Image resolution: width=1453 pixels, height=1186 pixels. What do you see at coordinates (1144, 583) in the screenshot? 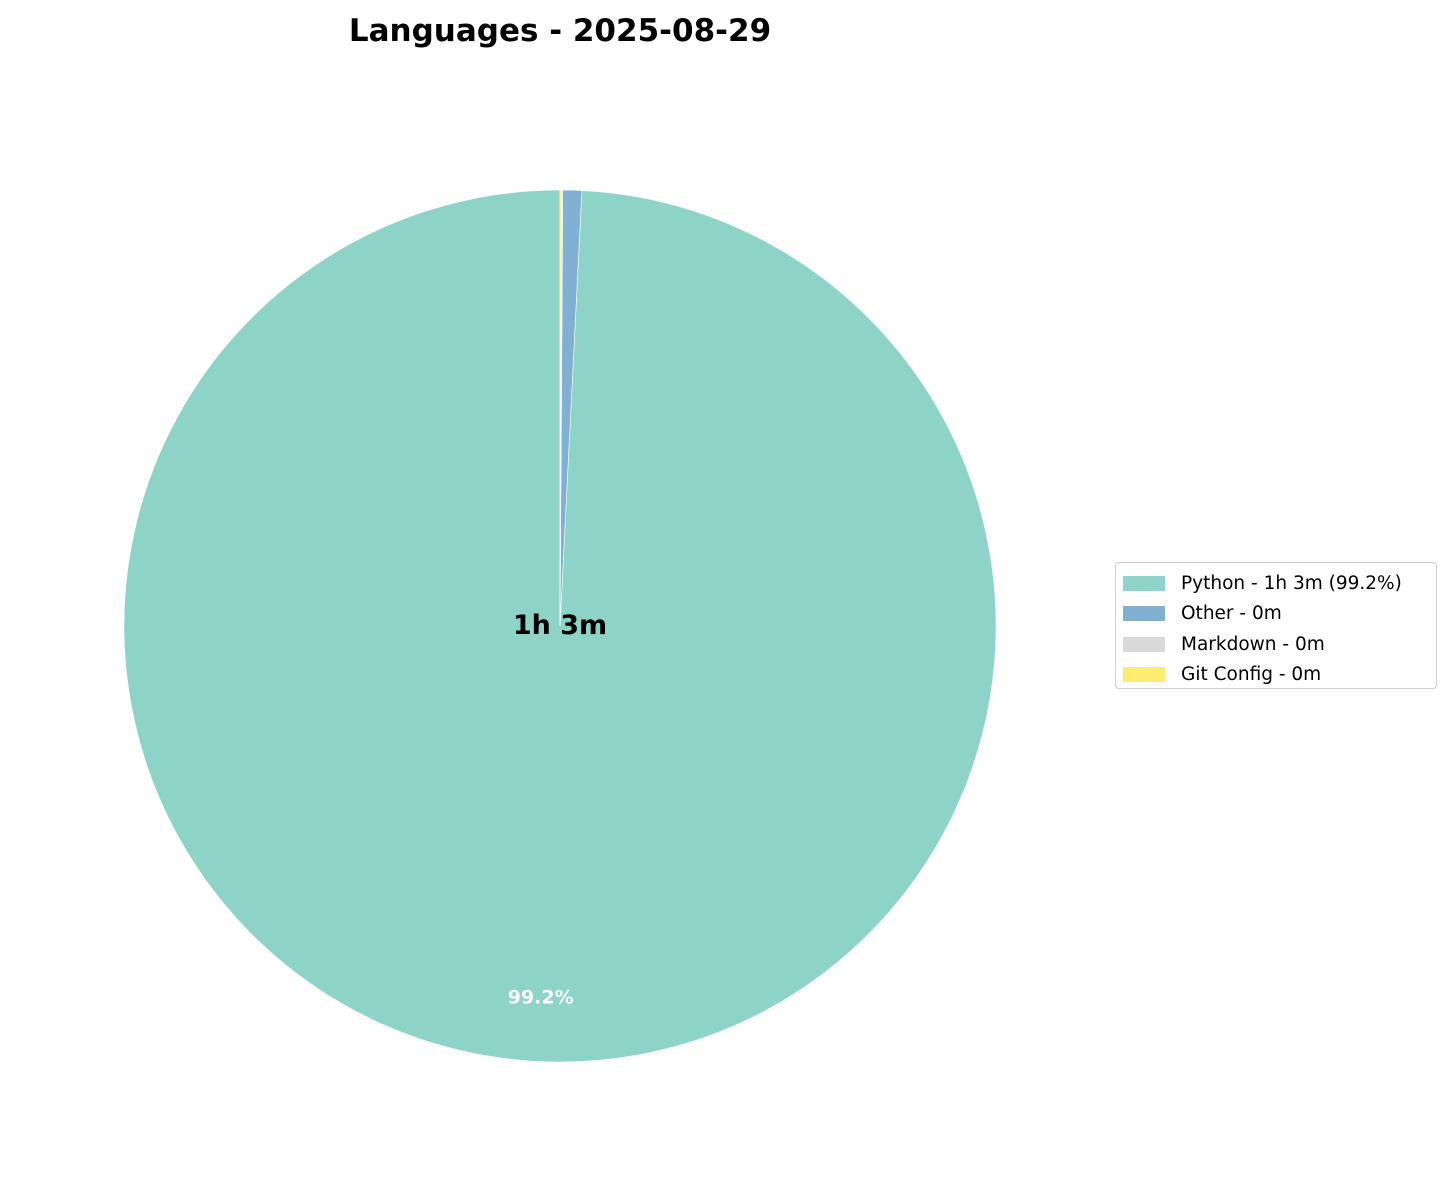
I see `legend-swatch-python` at bounding box center [1144, 583].